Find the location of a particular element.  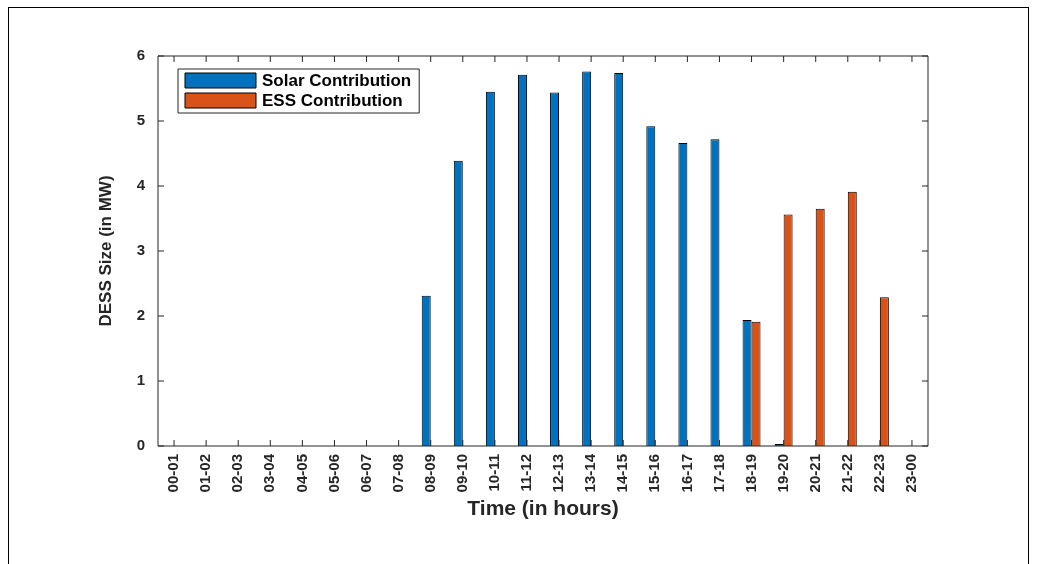

x-tick-label: 00-01 is located at coordinates (173, 473).